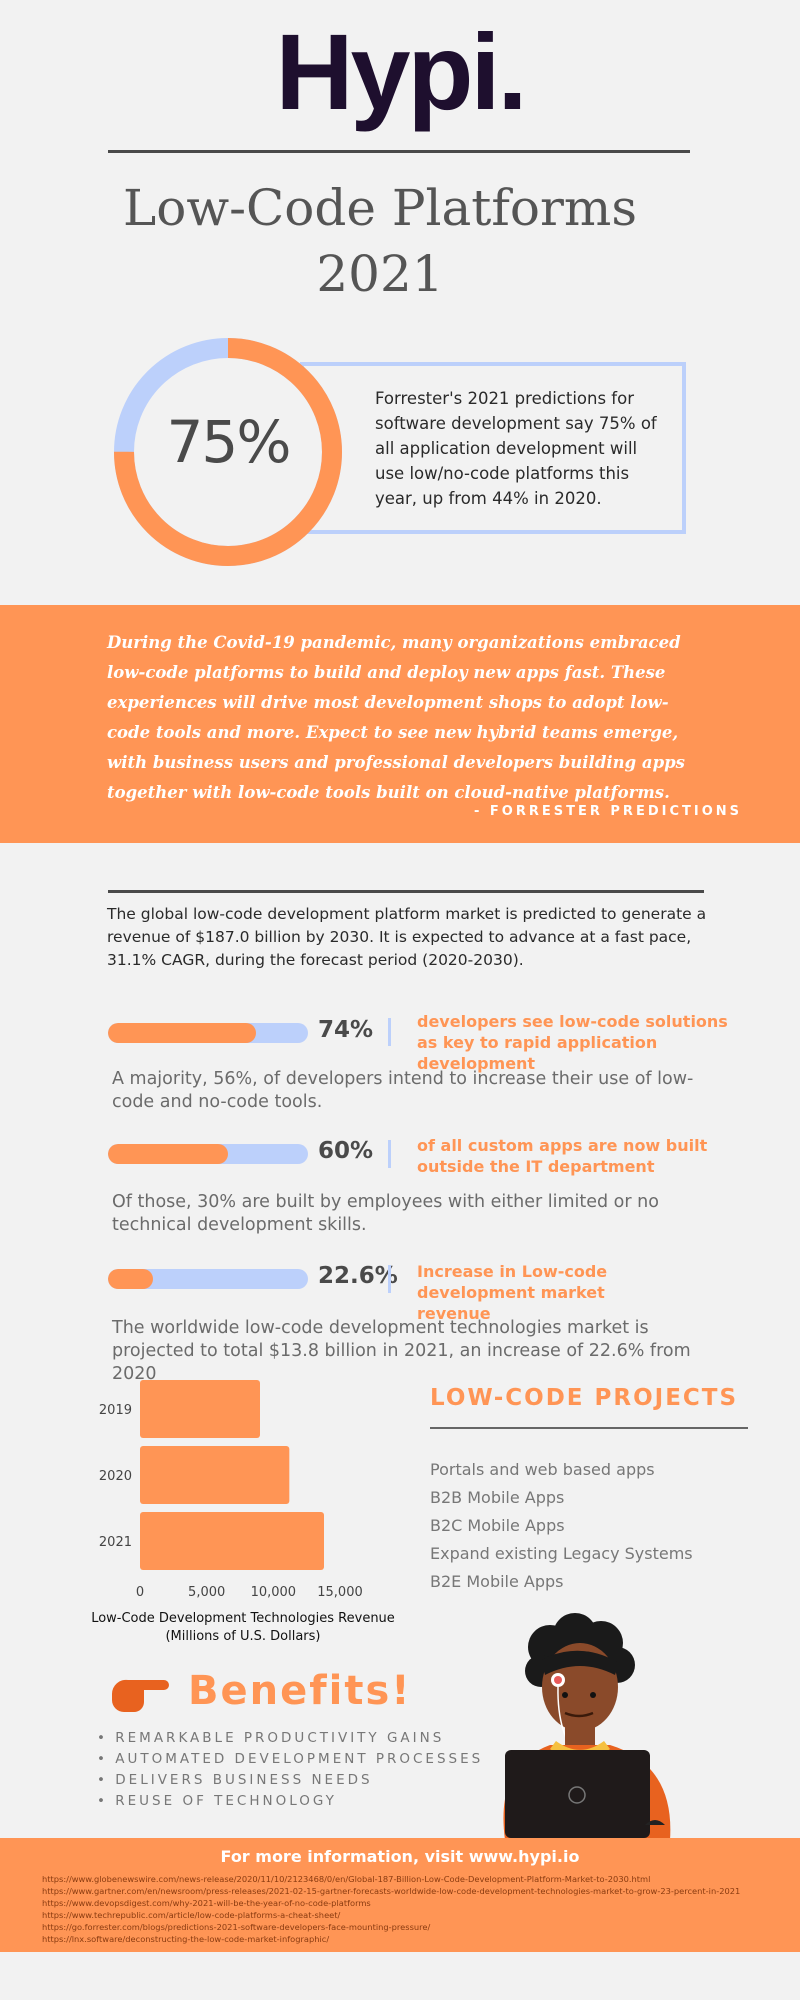 The height and width of the screenshot is (2000, 800). I want to click on stat-bar-1-fill, so click(182, 1033).